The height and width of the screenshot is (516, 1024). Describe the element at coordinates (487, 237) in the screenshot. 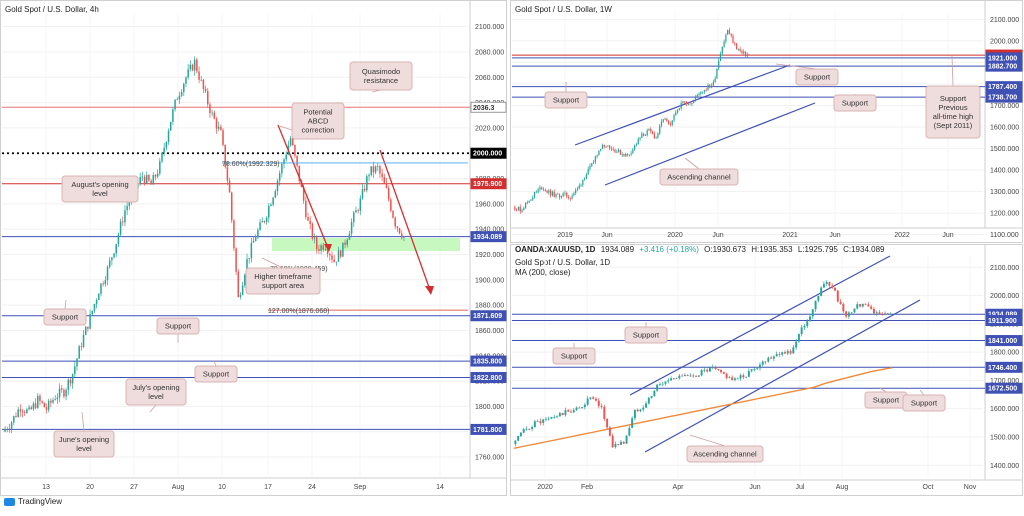

I see `price-tag-label: 1934.089` at that location.